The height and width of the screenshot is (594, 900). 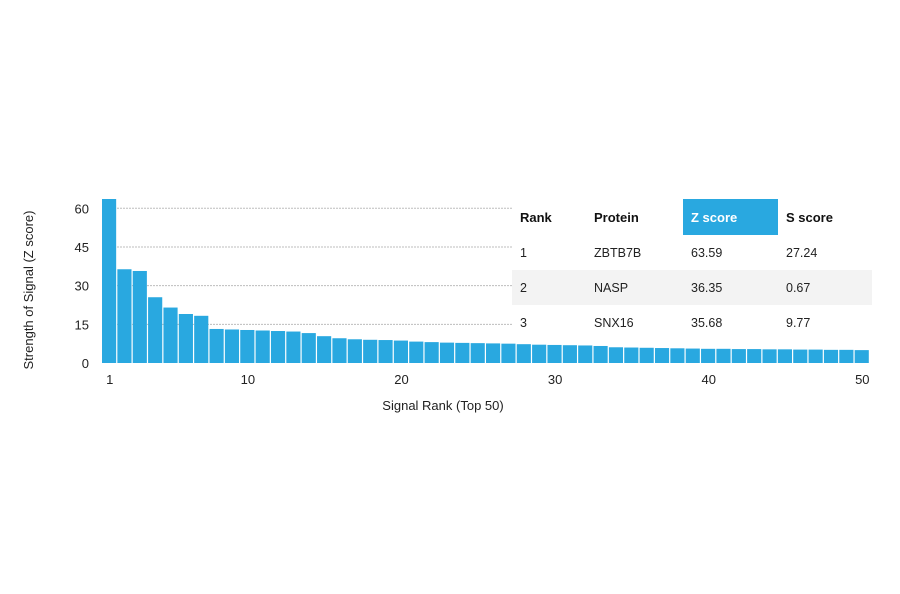 What do you see at coordinates (307, 266) in the screenshot?
I see `gridlines` at bounding box center [307, 266].